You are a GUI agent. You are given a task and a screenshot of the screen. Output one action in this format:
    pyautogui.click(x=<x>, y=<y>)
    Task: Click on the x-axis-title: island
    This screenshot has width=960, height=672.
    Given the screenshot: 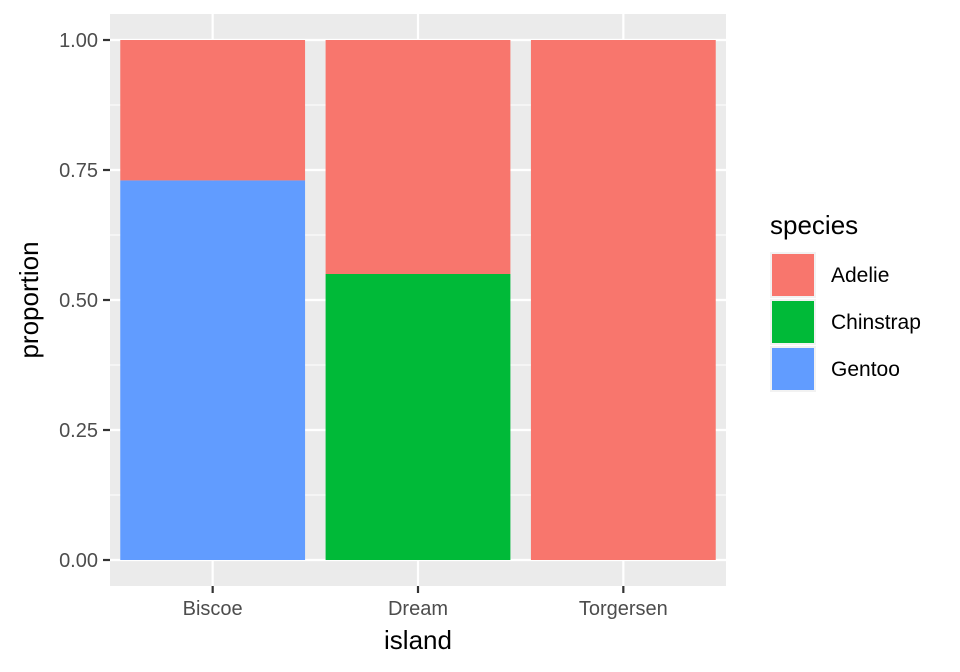 What is the action you would take?
    pyautogui.click(x=418, y=640)
    